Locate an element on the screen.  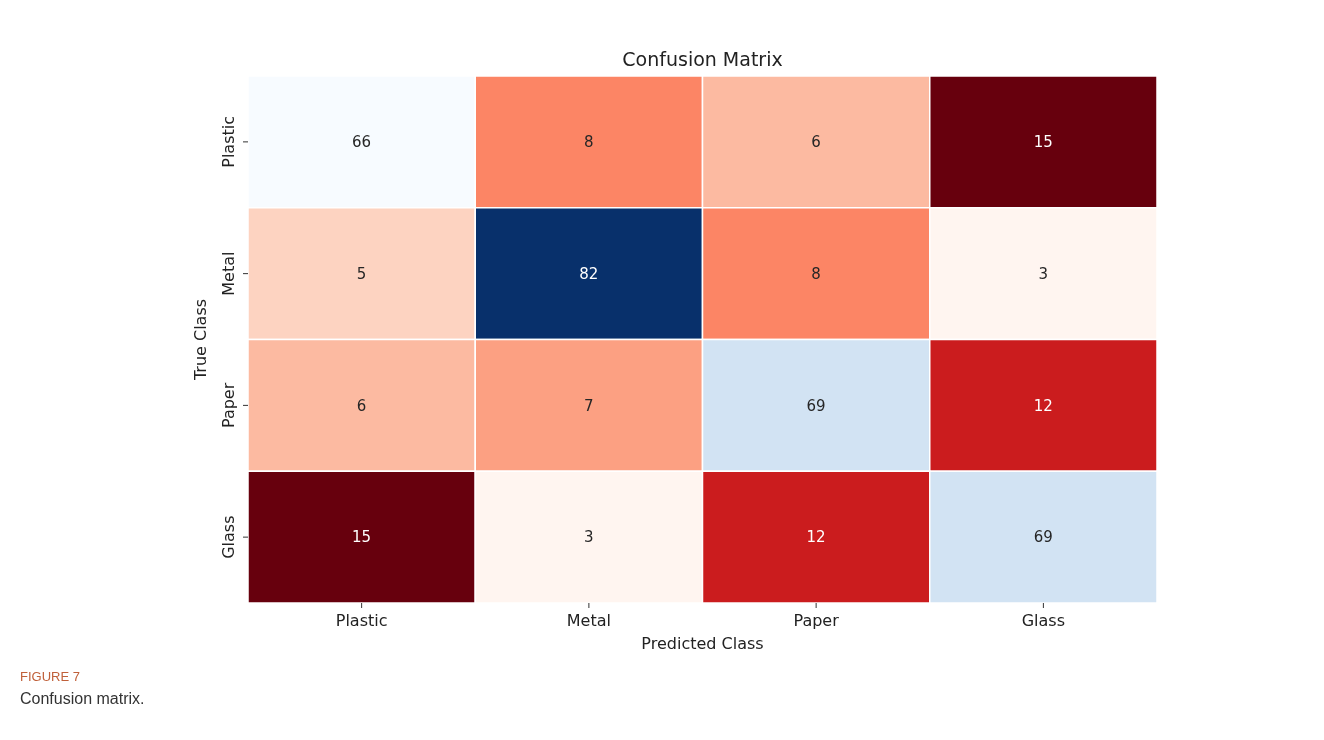
data-label: 82 is located at coordinates (589, 273).